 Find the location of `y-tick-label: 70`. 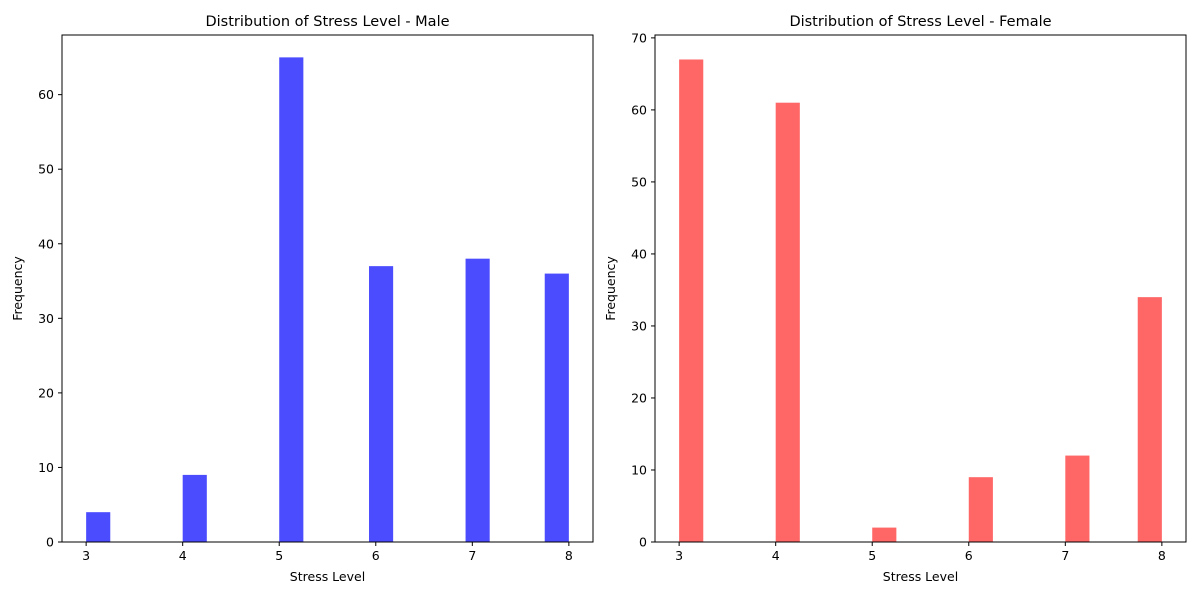

y-tick-label: 70 is located at coordinates (639, 37).